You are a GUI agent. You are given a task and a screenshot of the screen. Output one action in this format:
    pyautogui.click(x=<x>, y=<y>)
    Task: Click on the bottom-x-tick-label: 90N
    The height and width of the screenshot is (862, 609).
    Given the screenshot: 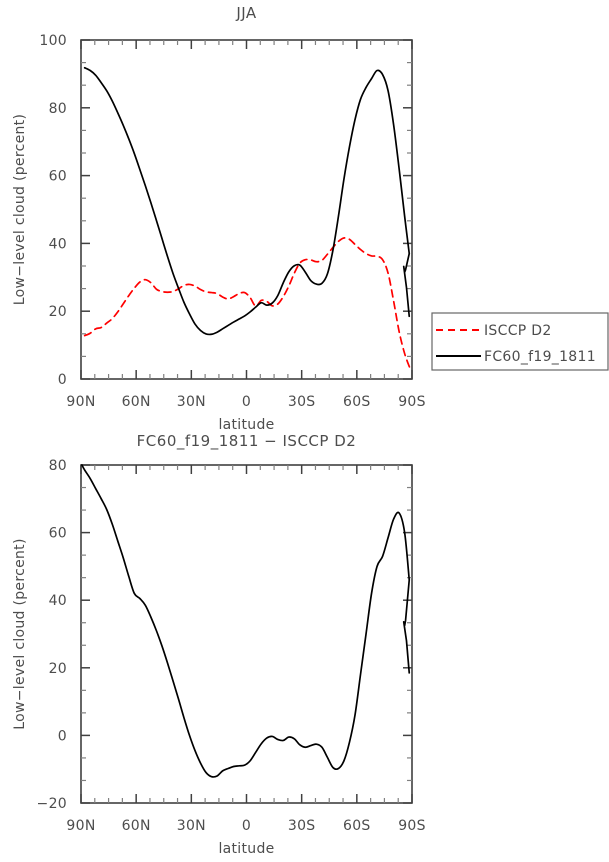 What is the action you would take?
    pyautogui.click(x=80, y=826)
    